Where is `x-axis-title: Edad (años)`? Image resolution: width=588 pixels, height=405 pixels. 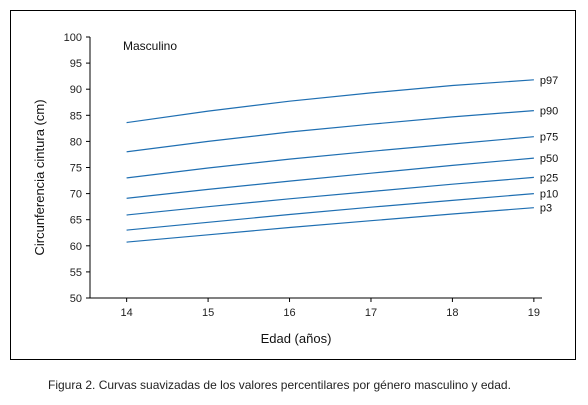
x-axis-title: Edad (años) is located at coordinates (296, 338).